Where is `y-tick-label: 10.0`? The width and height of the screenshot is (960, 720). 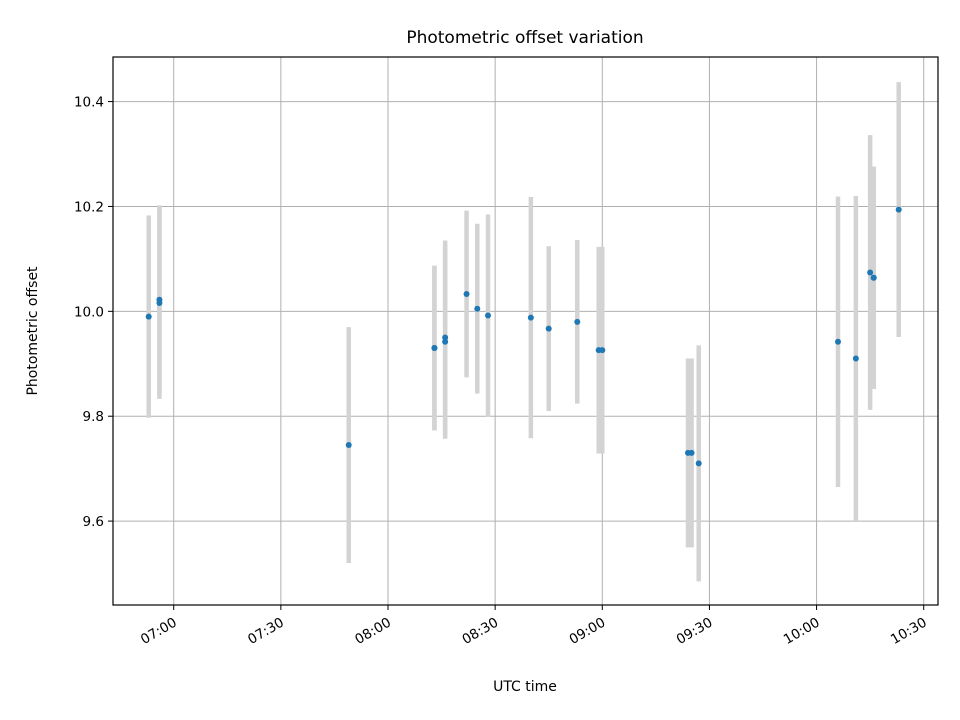
y-tick-label: 10.0 is located at coordinates (89, 312).